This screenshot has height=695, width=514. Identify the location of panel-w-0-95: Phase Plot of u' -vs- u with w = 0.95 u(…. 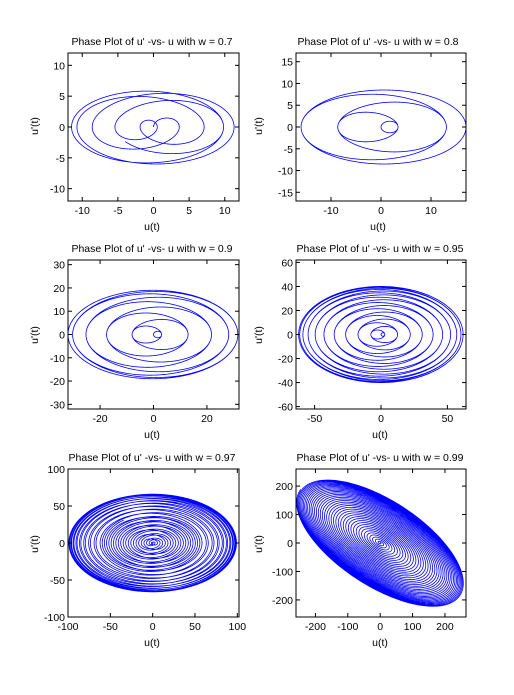
(360, 342).